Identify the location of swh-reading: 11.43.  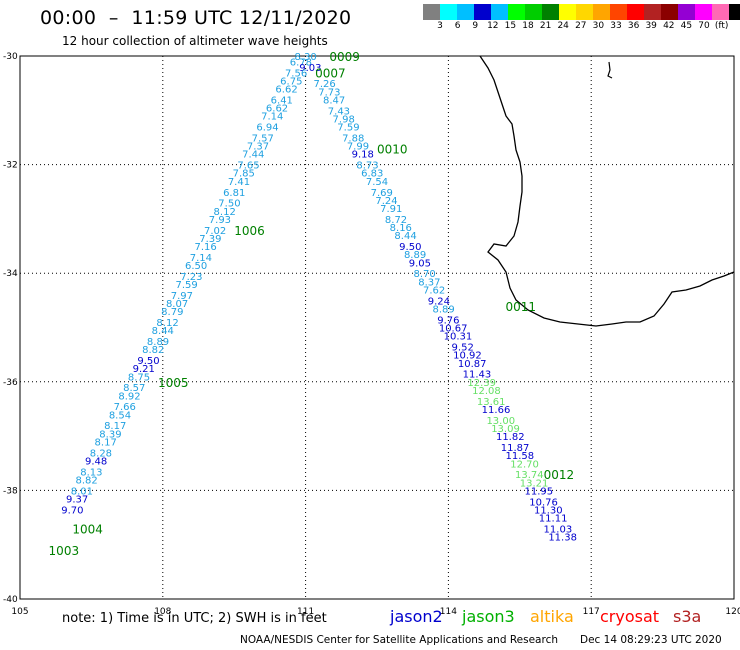
(477, 375).